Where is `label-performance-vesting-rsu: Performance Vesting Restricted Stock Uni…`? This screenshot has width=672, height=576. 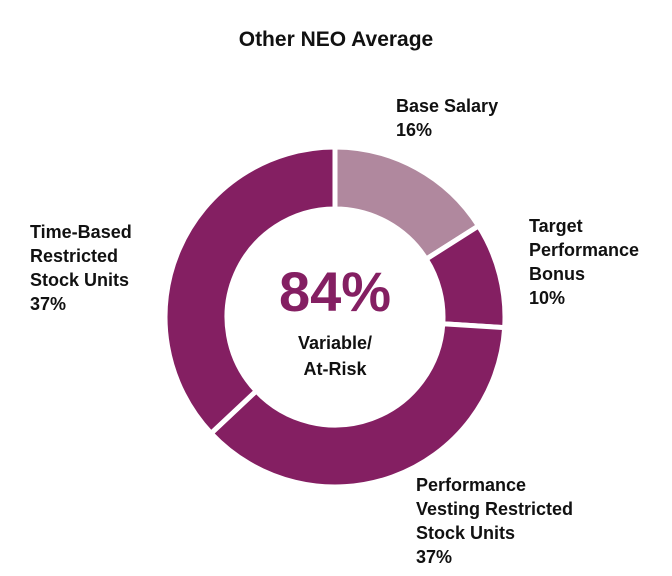 label-performance-vesting-rsu: Performance Vesting Restricted Stock Uni… is located at coordinates (495, 521).